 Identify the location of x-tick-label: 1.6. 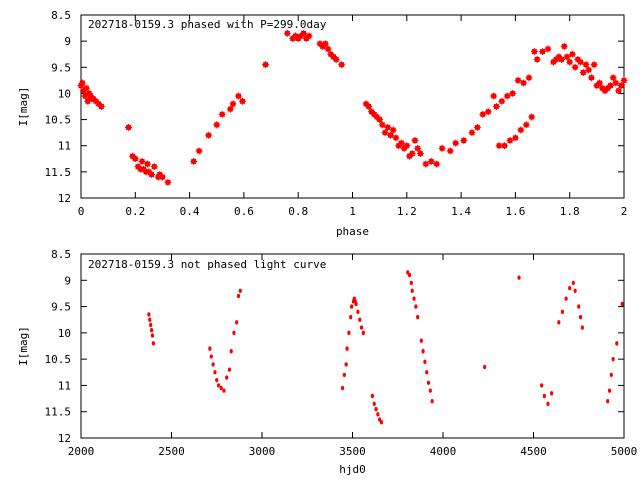
(515, 211).